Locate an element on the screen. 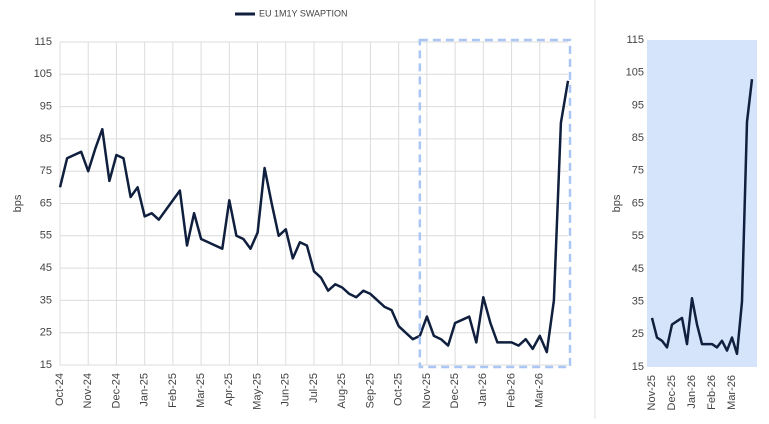  x-tick-label: Jul-25 is located at coordinates (314, 388).